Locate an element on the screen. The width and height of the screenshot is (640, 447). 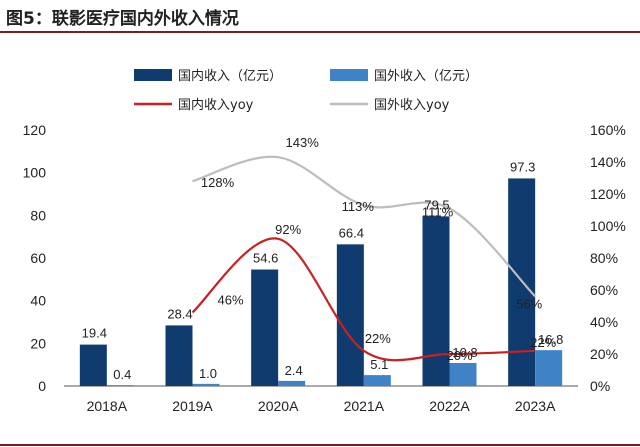
legend-label: 国内收入yoy is located at coordinates (216, 105).